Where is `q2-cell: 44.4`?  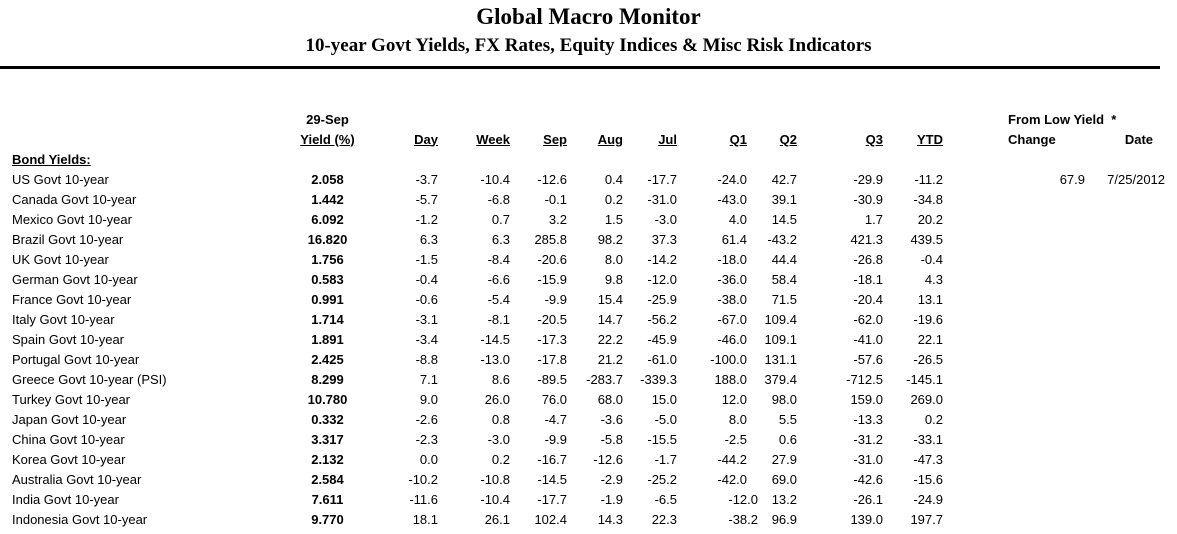 q2-cell: 44.4 is located at coordinates (784, 259).